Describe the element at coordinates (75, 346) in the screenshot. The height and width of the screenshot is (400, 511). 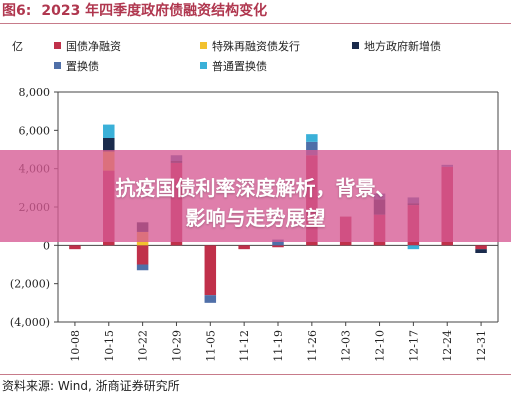
I see `x-tick-label: 10-08` at that location.